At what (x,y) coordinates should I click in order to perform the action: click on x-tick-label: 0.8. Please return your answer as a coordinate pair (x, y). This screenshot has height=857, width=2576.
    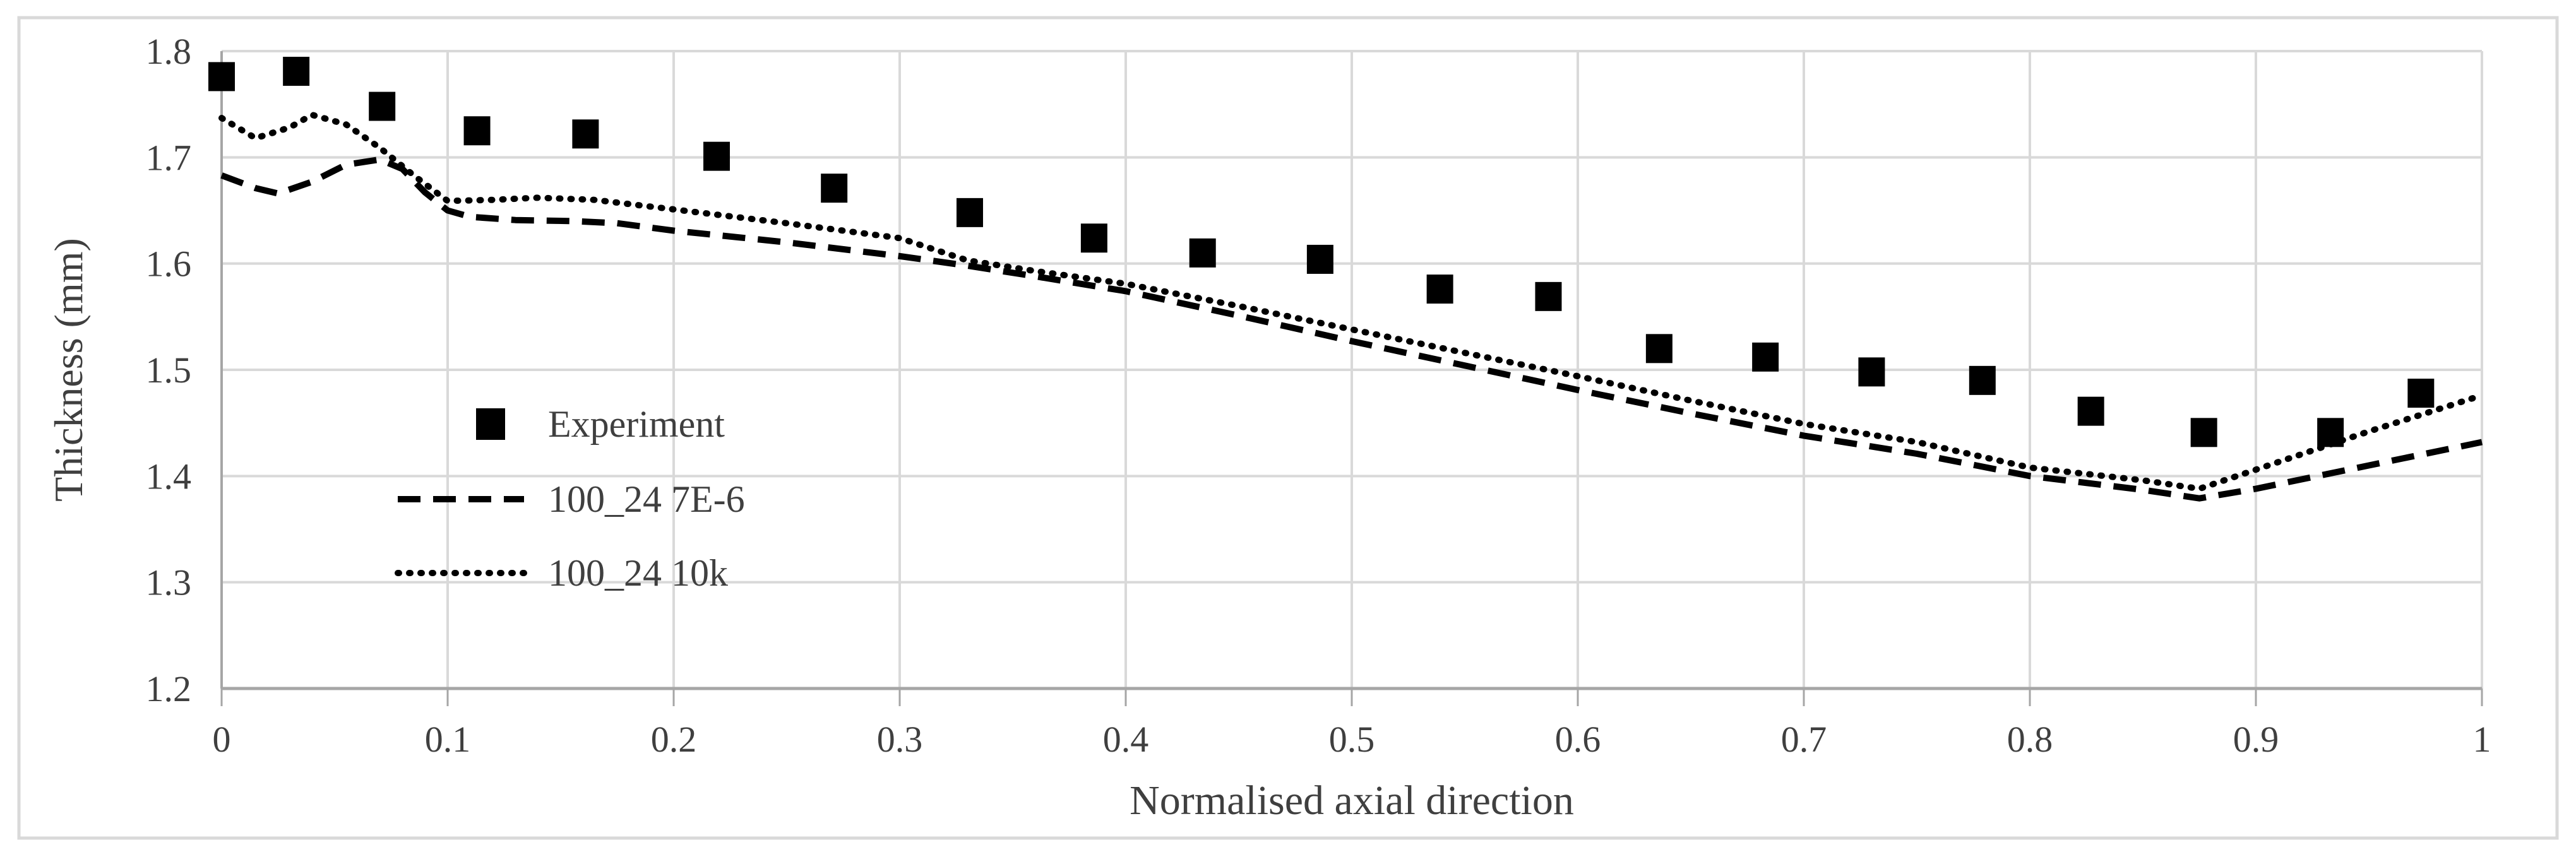
    Looking at the image, I should click on (2030, 739).